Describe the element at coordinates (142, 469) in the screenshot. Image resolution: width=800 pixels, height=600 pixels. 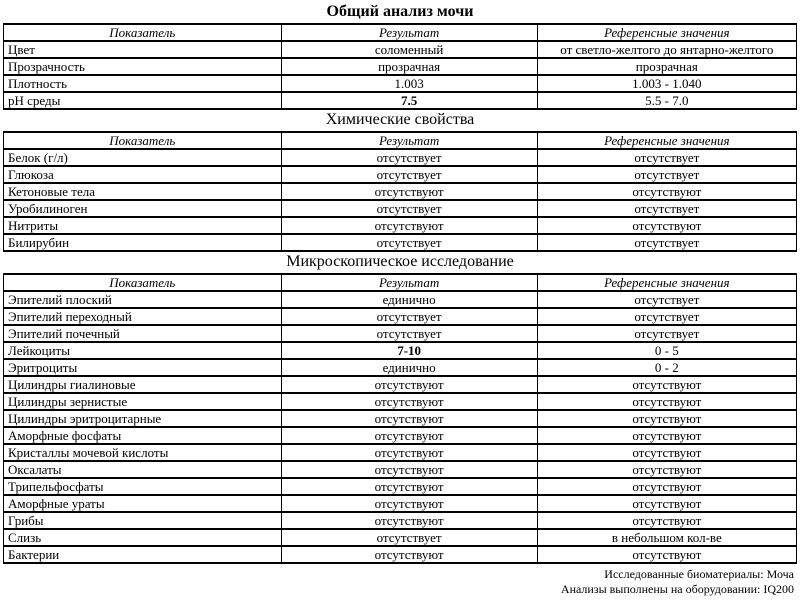
I see `indicator-cell: Оксалаты` at that location.